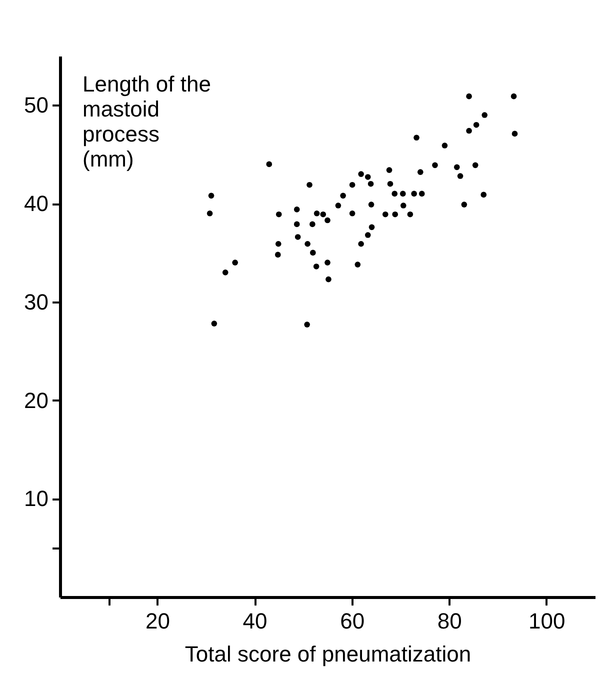 The height and width of the screenshot is (686, 605). What do you see at coordinates (36, 105) in the screenshot?
I see `y-tick-label: 50` at bounding box center [36, 105].